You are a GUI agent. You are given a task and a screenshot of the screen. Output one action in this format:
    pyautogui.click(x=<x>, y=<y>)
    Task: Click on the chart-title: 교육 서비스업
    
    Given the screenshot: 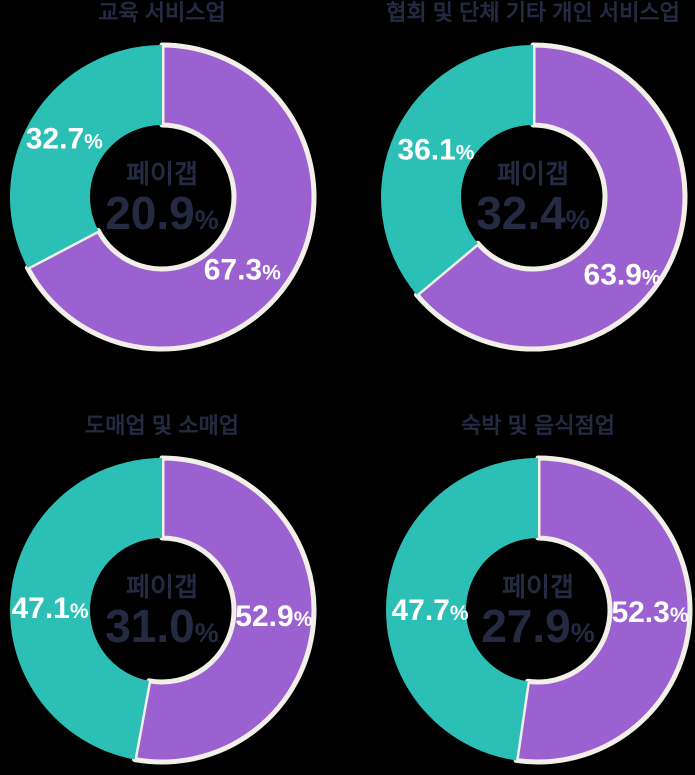 What is the action you would take?
    pyautogui.click(x=162, y=12)
    